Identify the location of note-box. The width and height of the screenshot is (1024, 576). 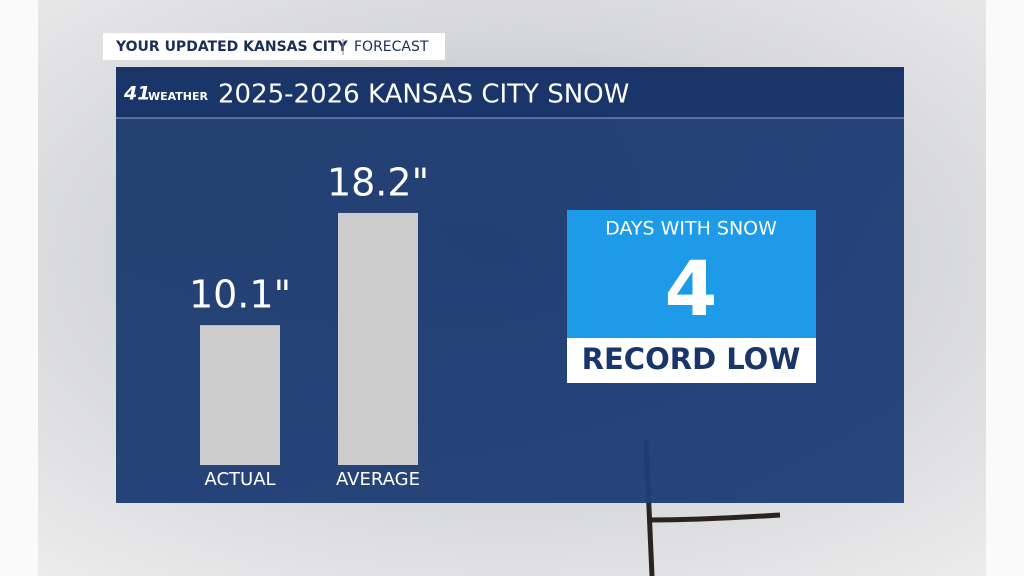
(691, 360).